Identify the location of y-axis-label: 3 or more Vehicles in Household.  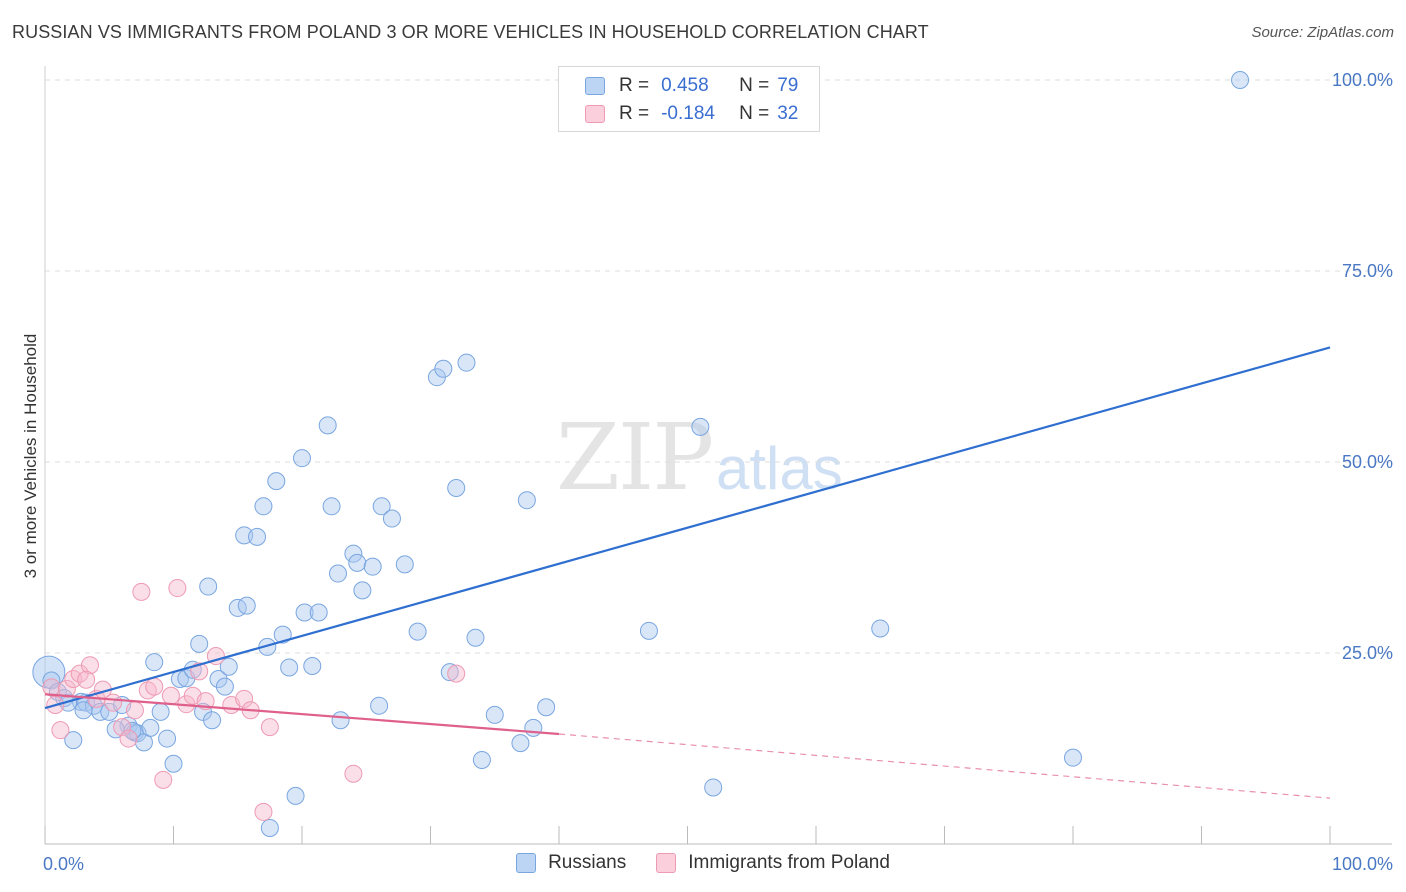
(30, 456).